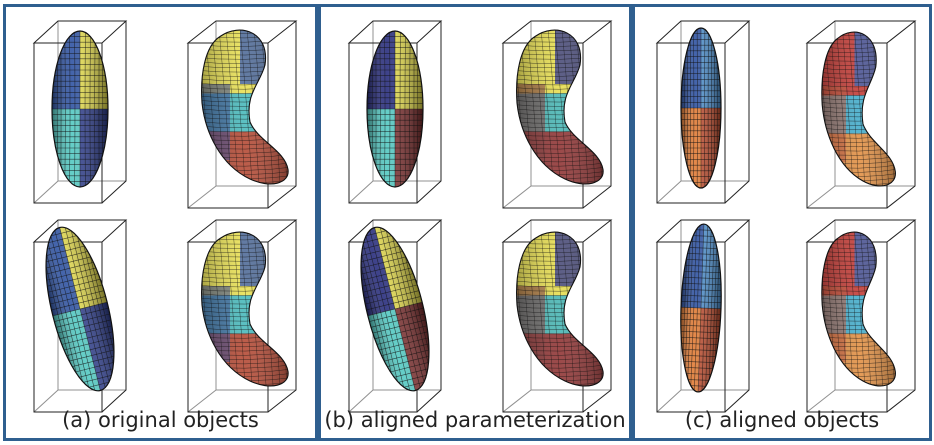 This screenshot has width=934, height=445. What do you see at coordinates (242, 114) in the screenshot?
I see `bounding-box` at bounding box center [242, 114].